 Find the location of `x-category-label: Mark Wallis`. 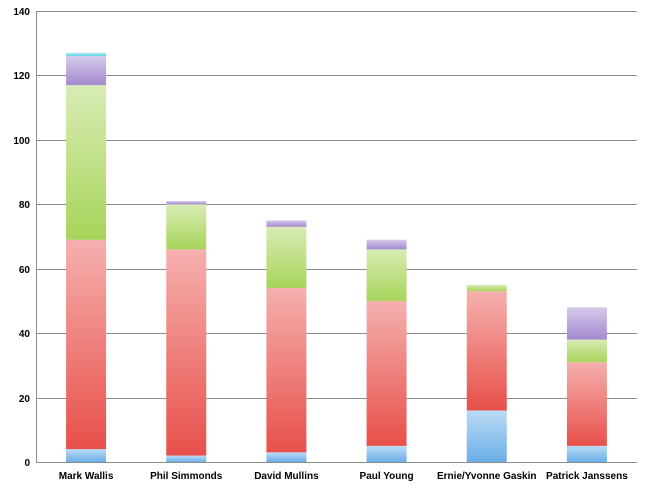

x-category-label: Mark Wallis is located at coordinates (86, 476).